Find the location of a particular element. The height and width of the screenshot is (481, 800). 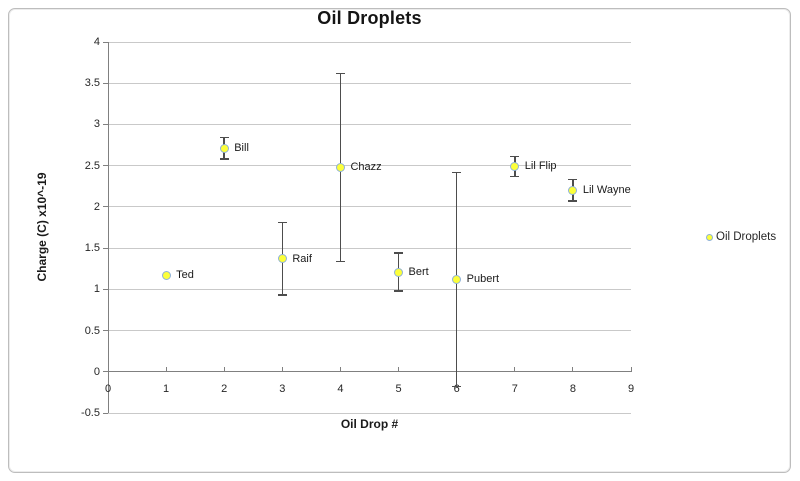

legend: Oil Droplets is located at coordinates (741, 237).